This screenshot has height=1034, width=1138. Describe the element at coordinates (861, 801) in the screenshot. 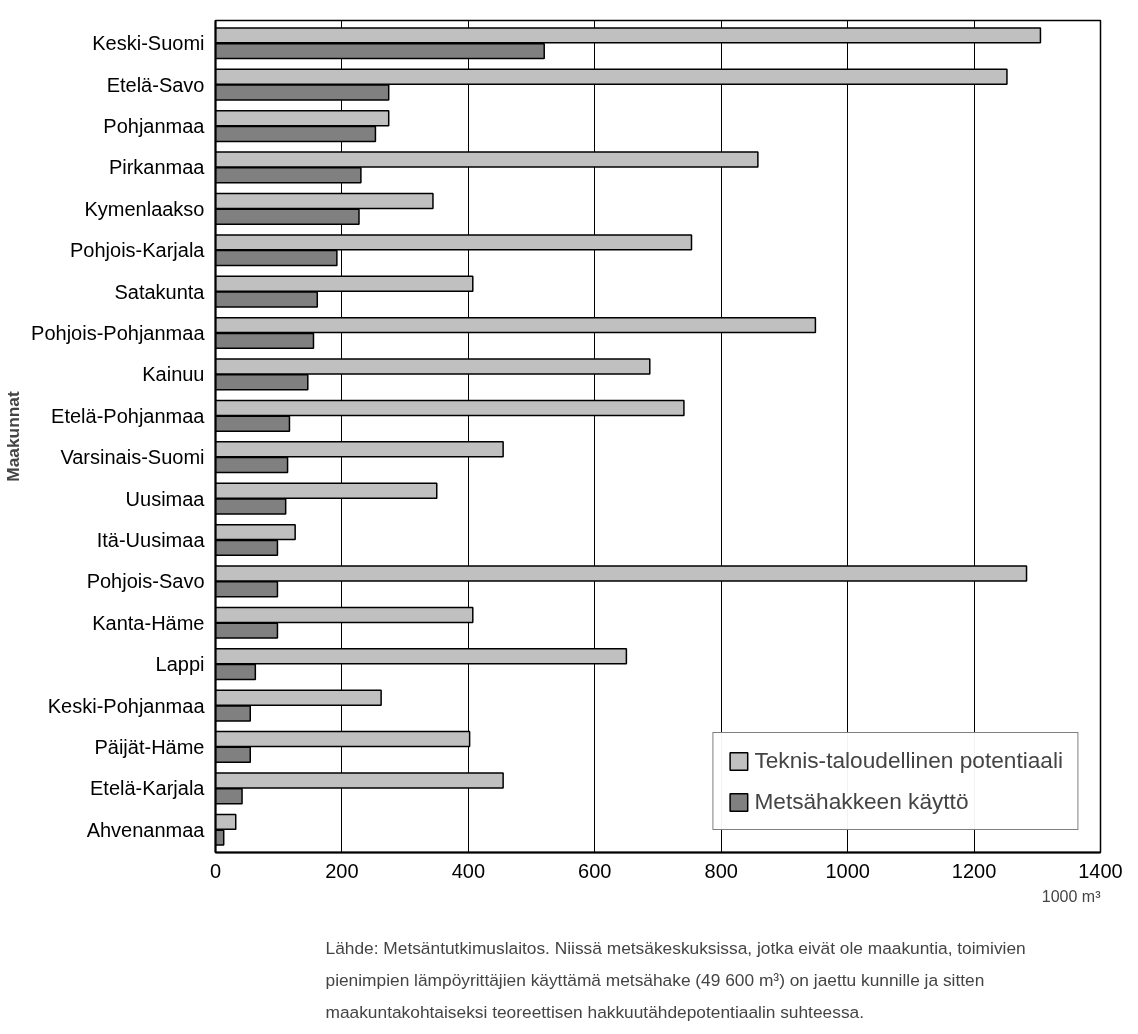

I see `legend-label: Metsähakkeen käyttö` at that location.